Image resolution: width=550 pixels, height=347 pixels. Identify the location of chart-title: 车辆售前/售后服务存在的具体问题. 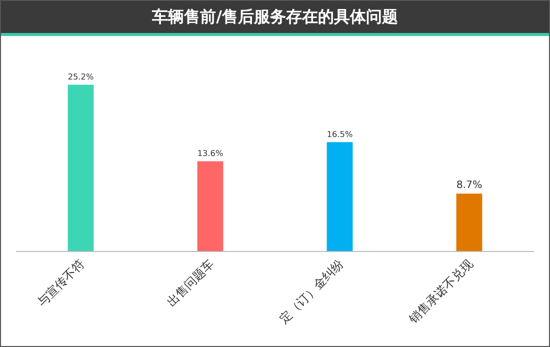
(275, 18).